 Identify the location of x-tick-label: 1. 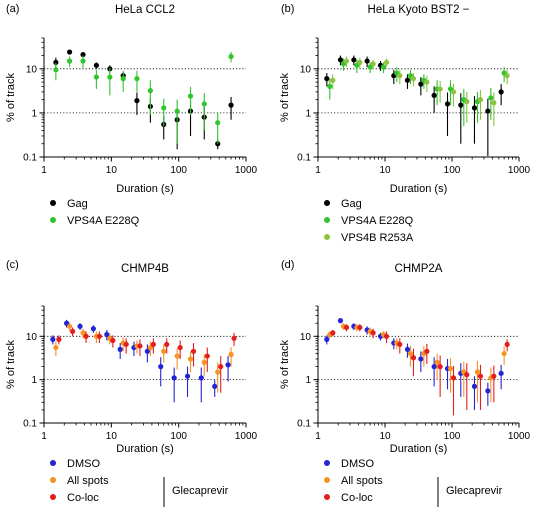
(318, 436).